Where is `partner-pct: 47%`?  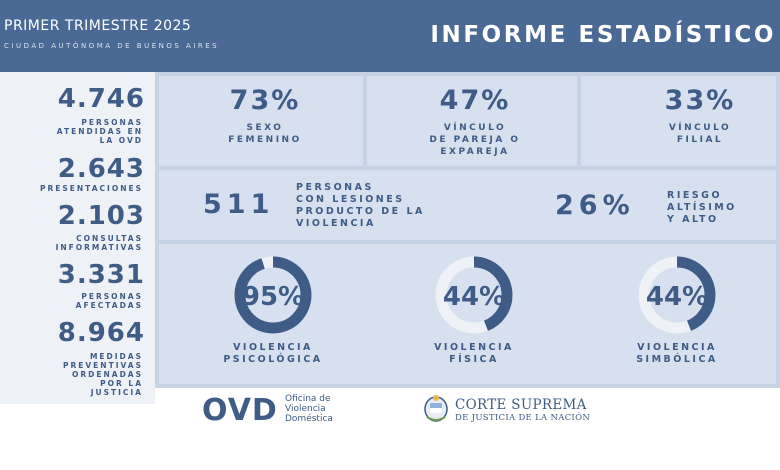 partner-pct: 47% is located at coordinates (475, 100).